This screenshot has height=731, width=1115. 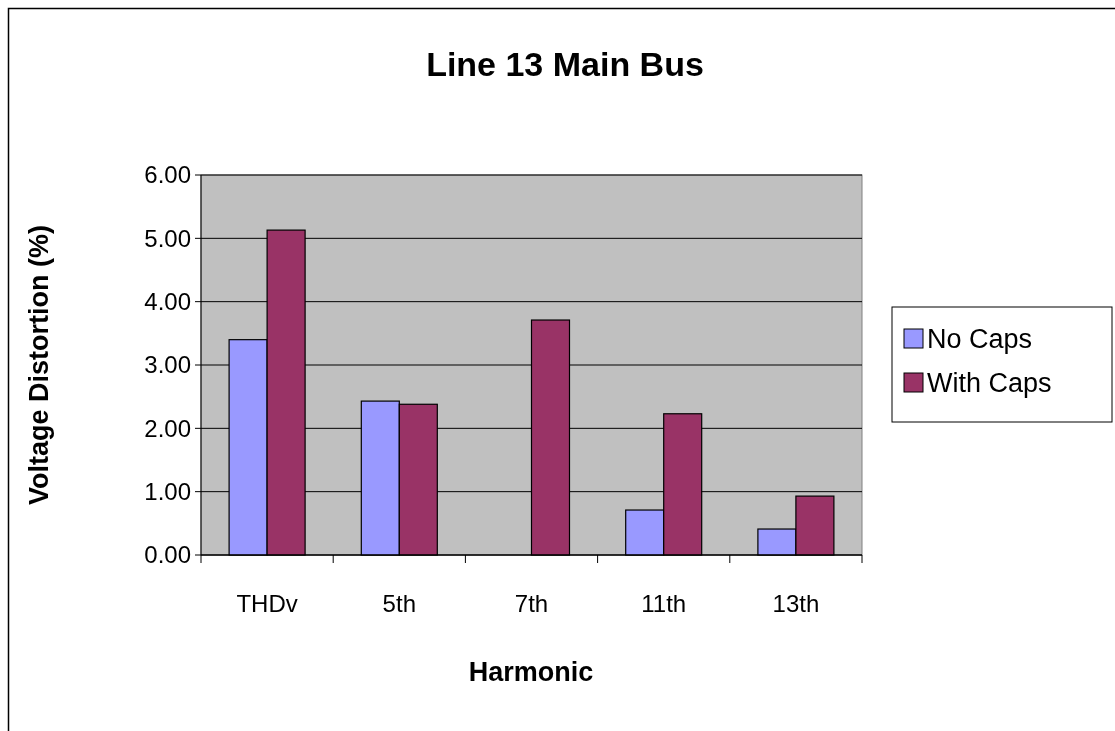 What do you see at coordinates (531, 672) in the screenshot?
I see `x-axis-title: Harmonic` at bounding box center [531, 672].